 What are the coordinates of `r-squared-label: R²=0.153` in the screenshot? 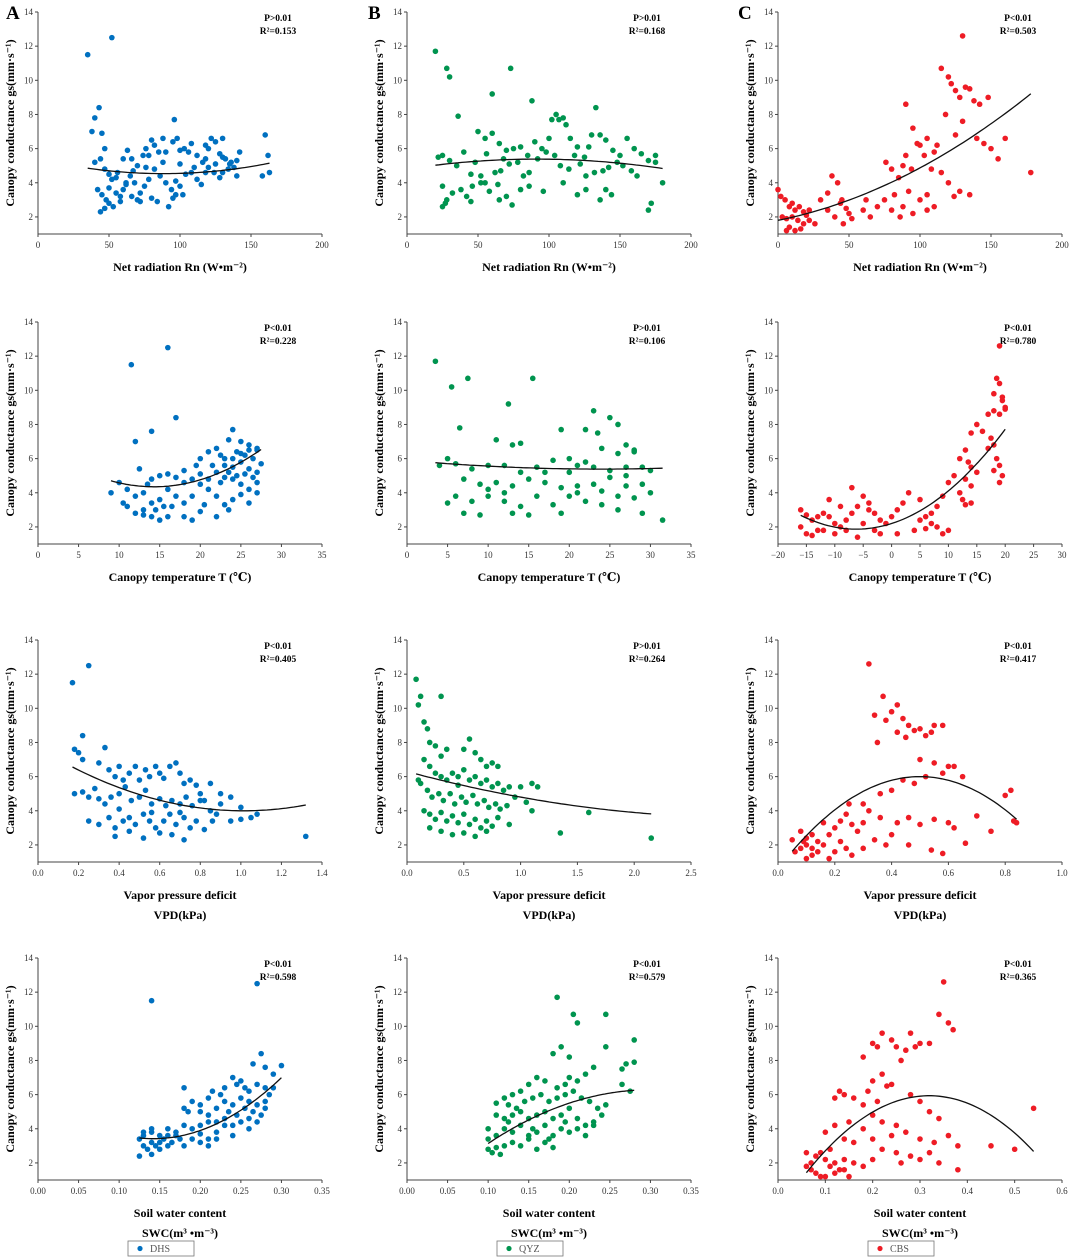 It's located at (278, 32).